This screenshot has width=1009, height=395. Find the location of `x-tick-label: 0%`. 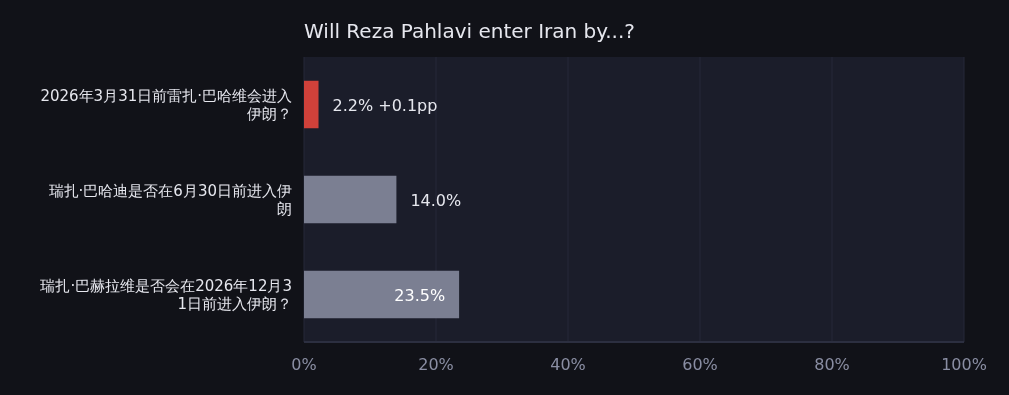

x-tick-label: 0% is located at coordinates (304, 364).